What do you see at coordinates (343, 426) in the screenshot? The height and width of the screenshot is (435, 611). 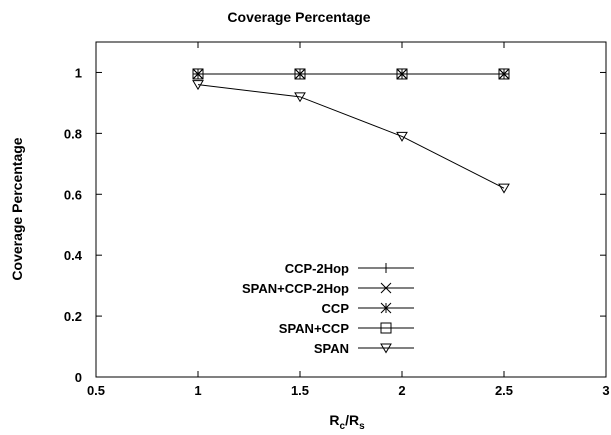 I see `x-axis-label-sub1: c` at bounding box center [343, 426].